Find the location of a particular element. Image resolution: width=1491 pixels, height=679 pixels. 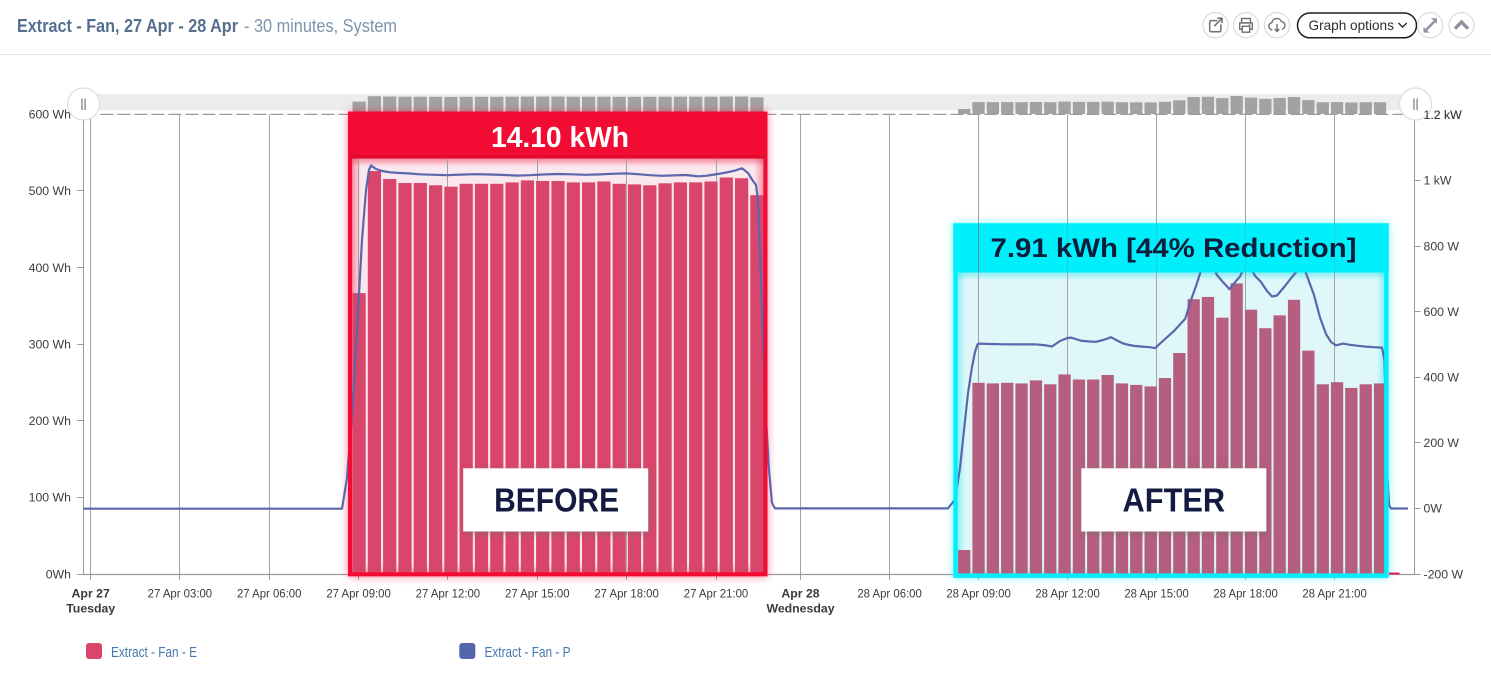

svg-text: 400 W is located at coordinates (1442, 378).